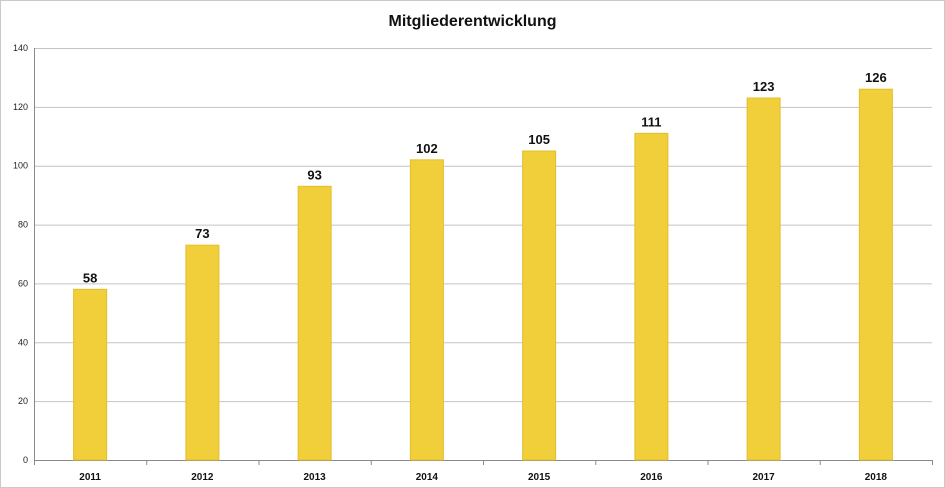 The height and width of the screenshot is (488, 945). Describe the element at coordinates (876, 477) in the screenshot. I see `x-tick-label: 2018` at that location.